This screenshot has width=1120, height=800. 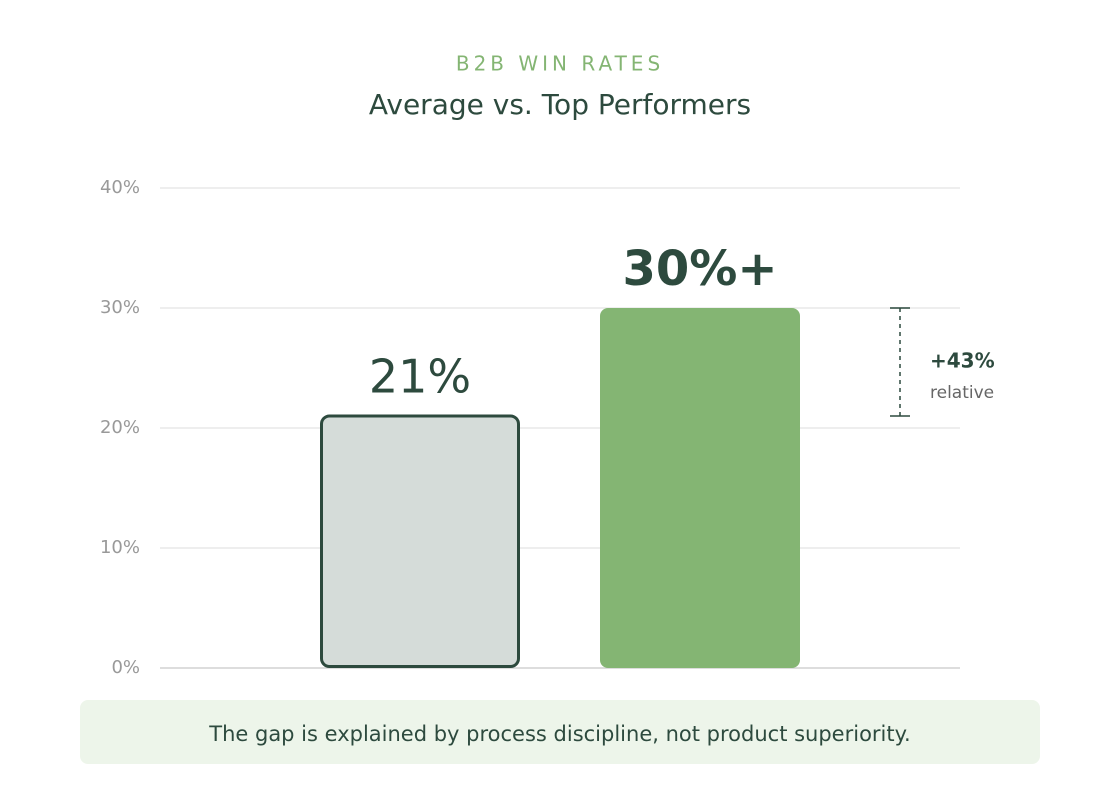 I want to click on chart-title: Average vs. Top Performers, so click(x=560, y=104).